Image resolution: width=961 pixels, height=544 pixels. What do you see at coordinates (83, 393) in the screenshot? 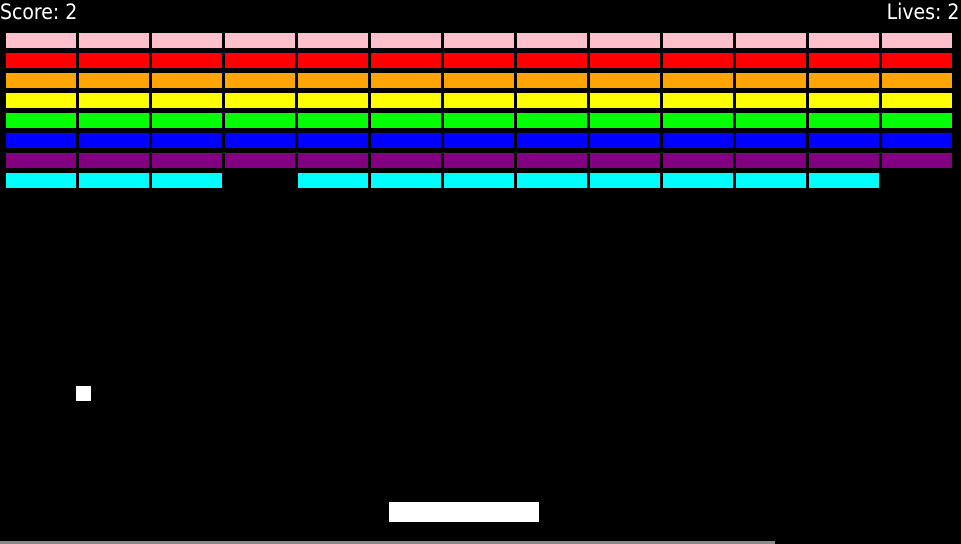
I see `ball` at bounding box center [83, 393].